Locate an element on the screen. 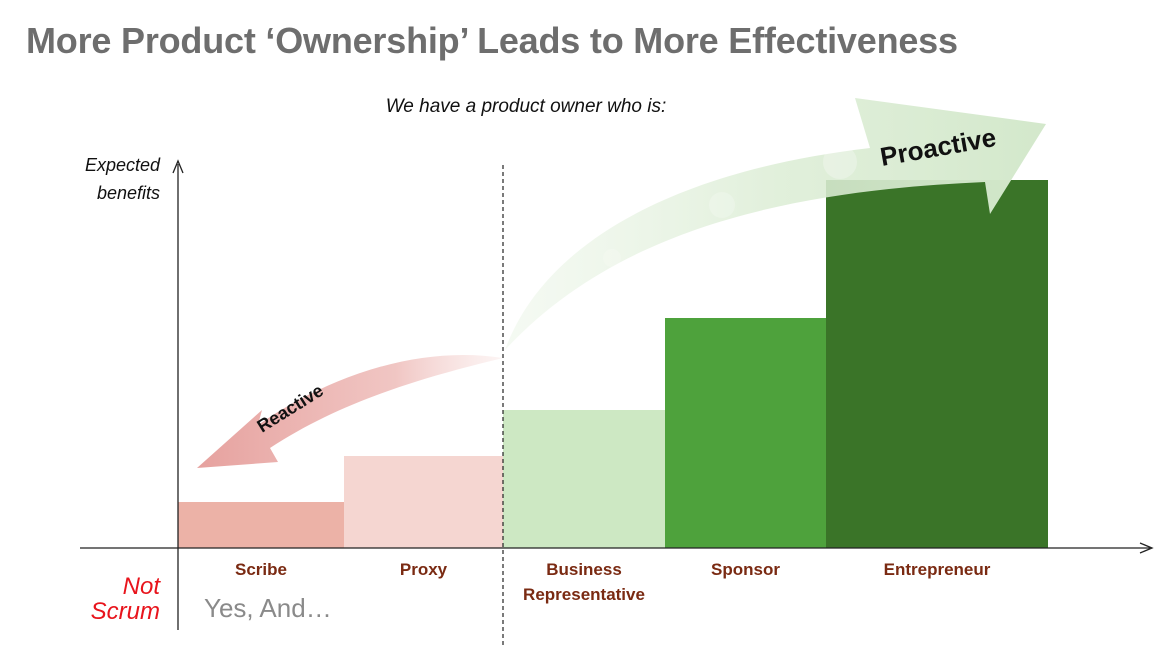  not-scrum-line-1: Not is located at coordinates (142, 586).